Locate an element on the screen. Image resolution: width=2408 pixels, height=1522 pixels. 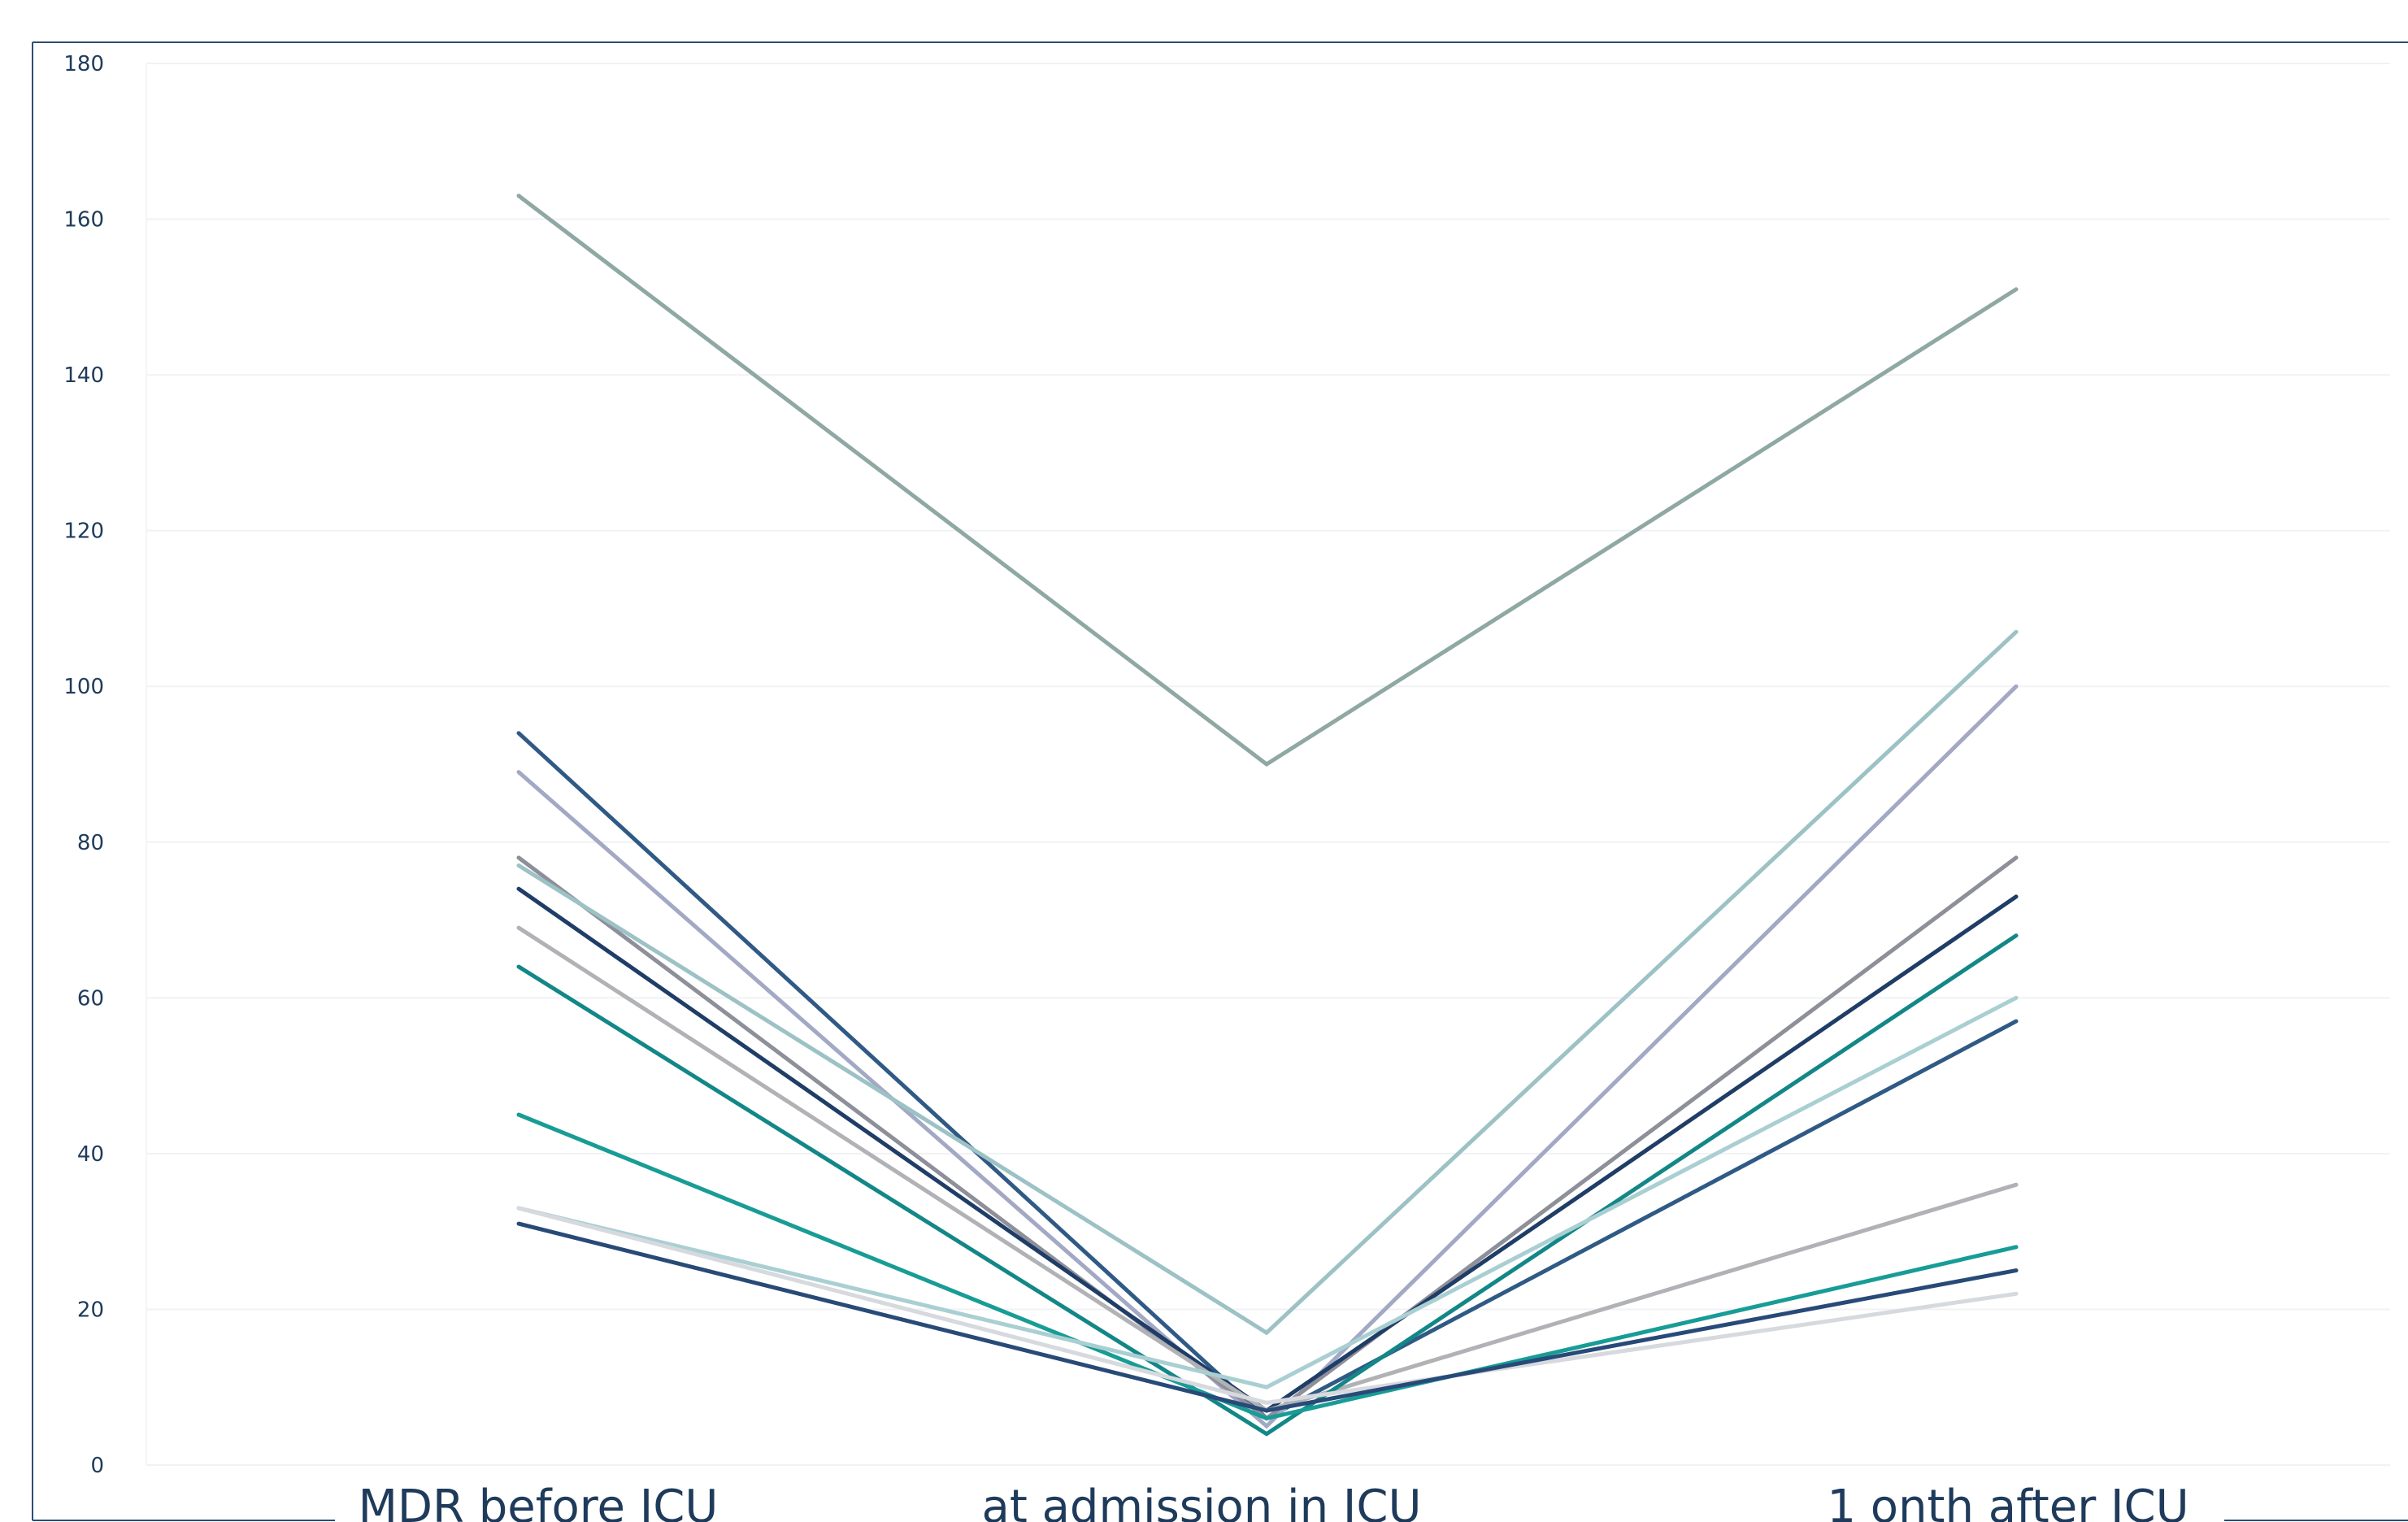
y-tick-label-120: 120 is located at coordinates (83, 532).